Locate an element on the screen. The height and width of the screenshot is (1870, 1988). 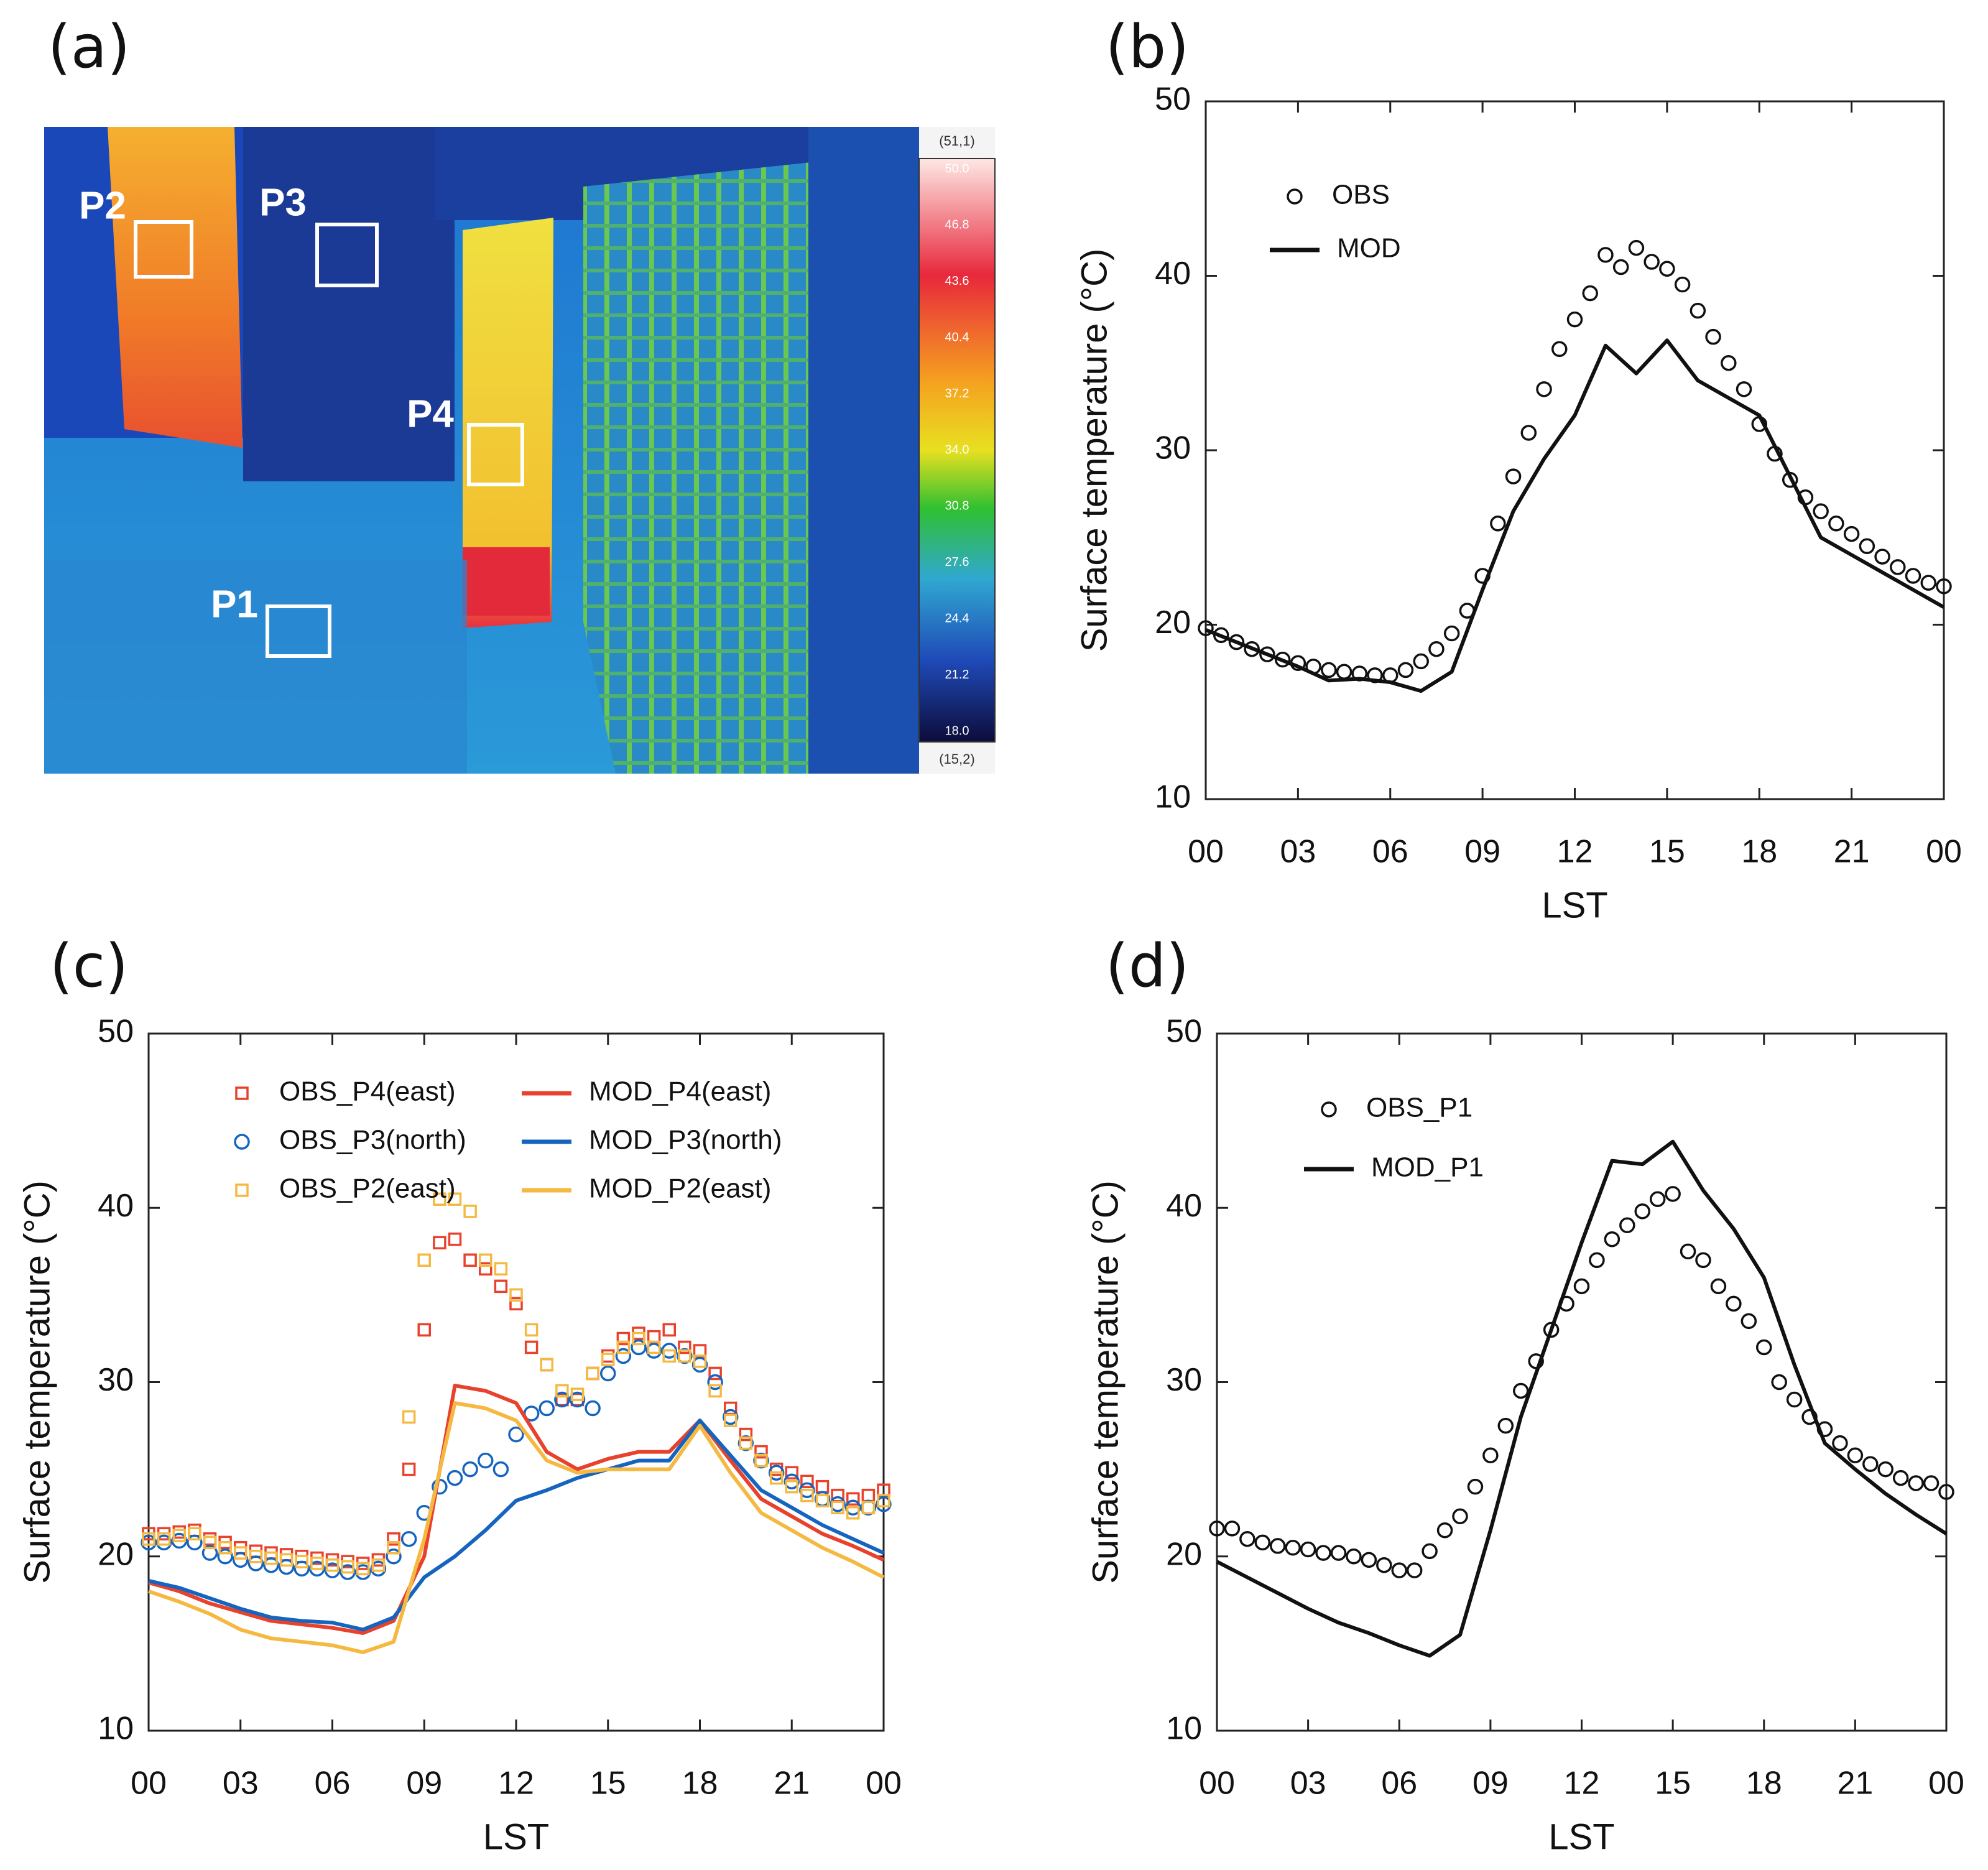
legend-label: MOD is located at coordinates (1369, 248).